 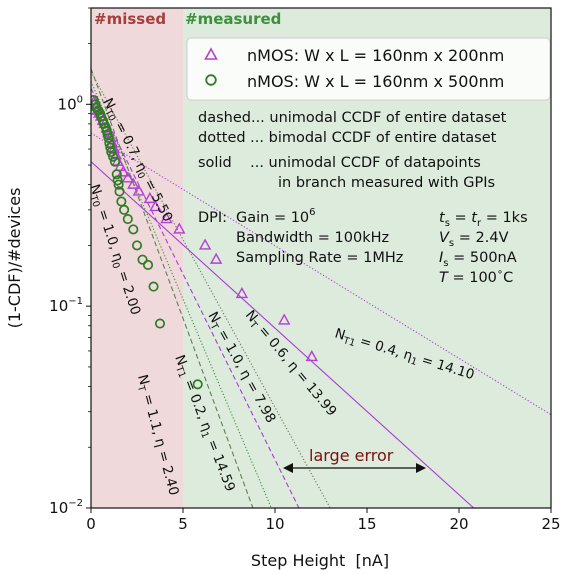 What do you see at coordinates (474, 239) in the screenshot?
I see `condition-voltage: Vs = 2.4V` at bounding box center [474, 239].